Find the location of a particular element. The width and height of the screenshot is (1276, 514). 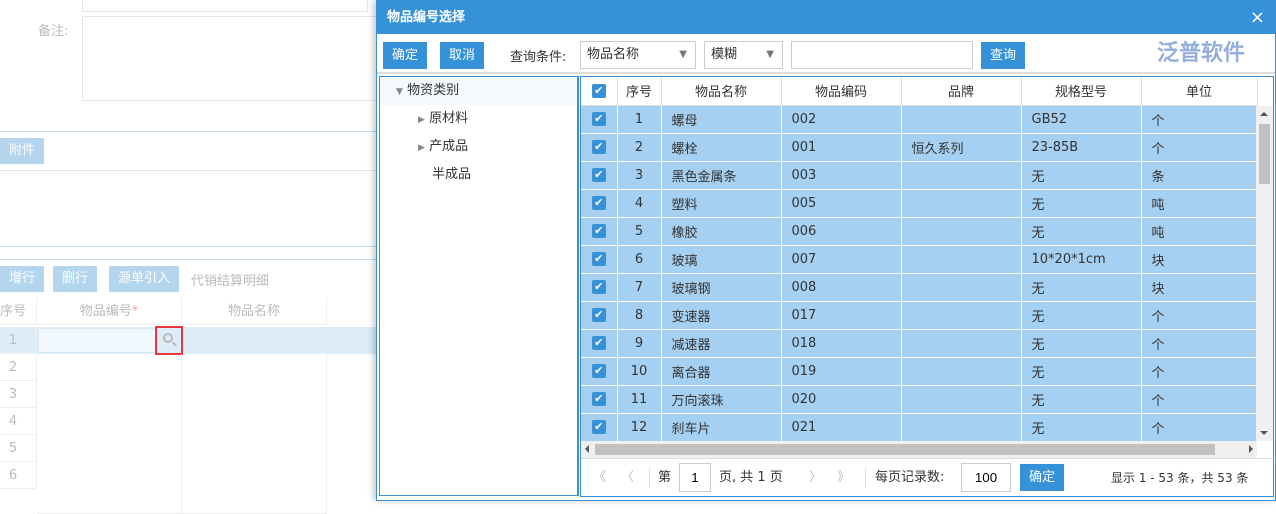

select-all-checkbox: ✔ is located at coordinates (599, 91).